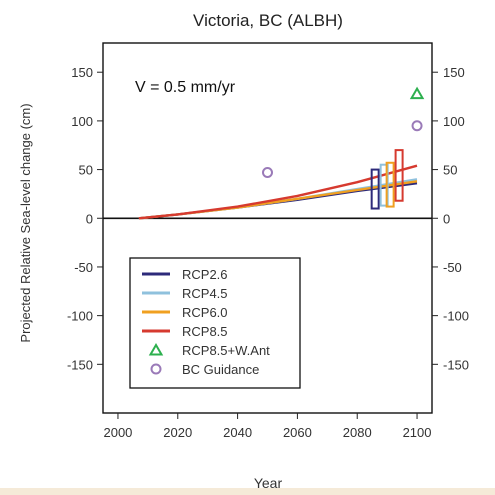  Describe the element at coordinates (83, 267) in the screenshot. I see `y-tick-label-left: -50` at that location.